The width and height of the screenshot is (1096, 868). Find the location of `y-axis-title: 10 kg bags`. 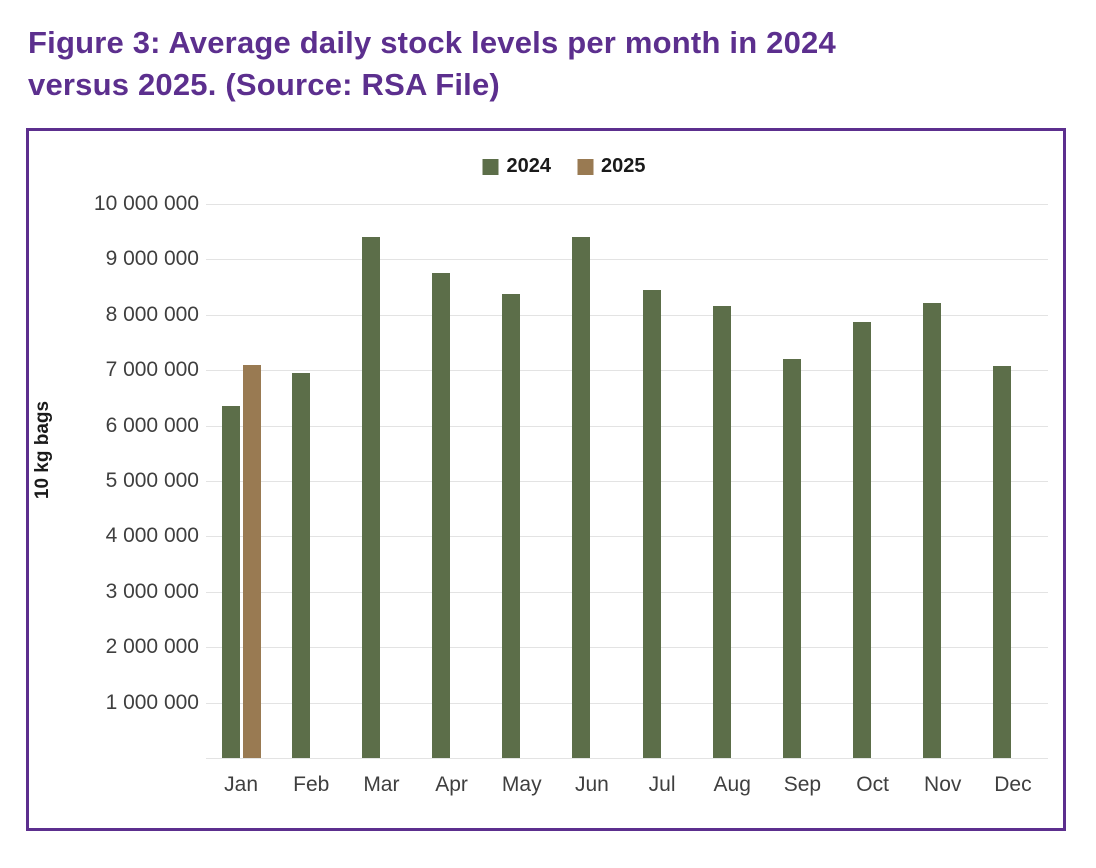

y-axis-title: 10 kg bags is located at coordinates (42, 450).